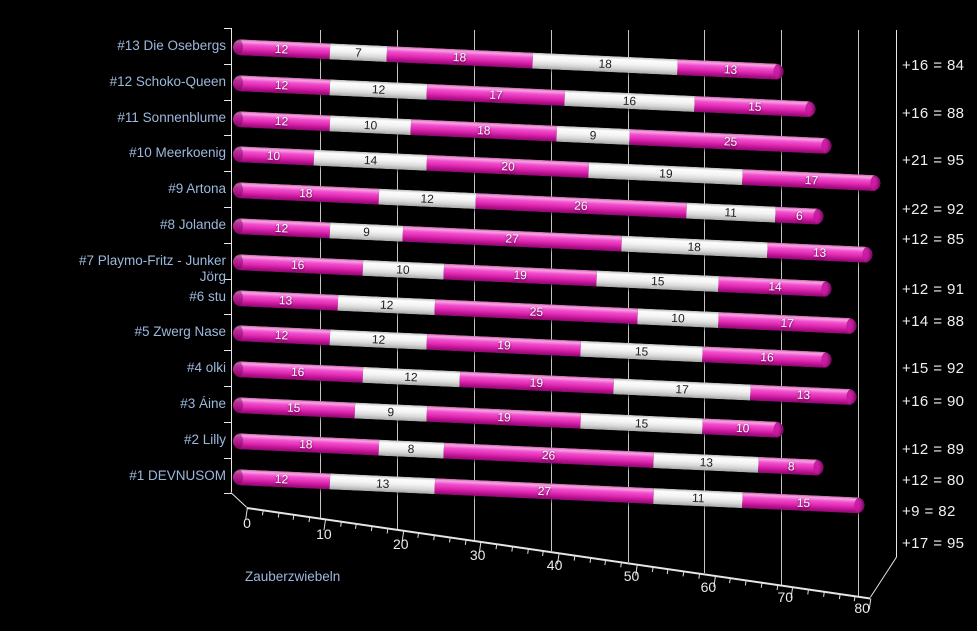  What do you see at coordinates (401, 544) in the screenshot?
I see `x-axis-tick-label: 20` at bounding box center [401, 544].